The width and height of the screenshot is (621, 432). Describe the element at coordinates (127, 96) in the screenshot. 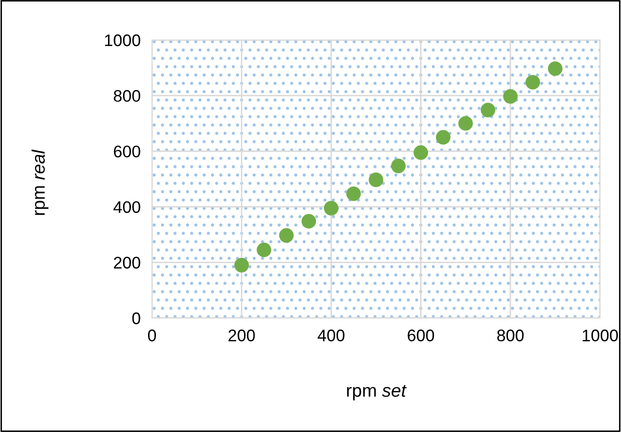

I see `y-tick-label: 800` at that location.